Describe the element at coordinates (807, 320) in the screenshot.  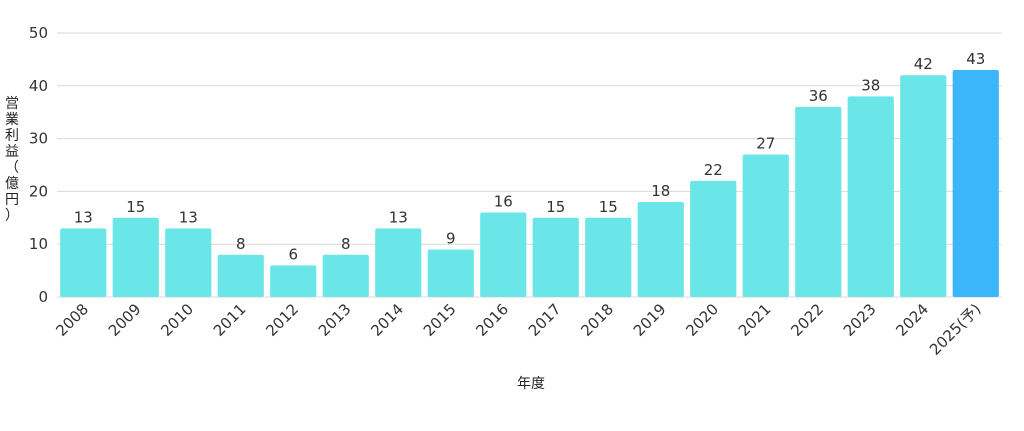
I see `x-tick-label: 2022` at that location.